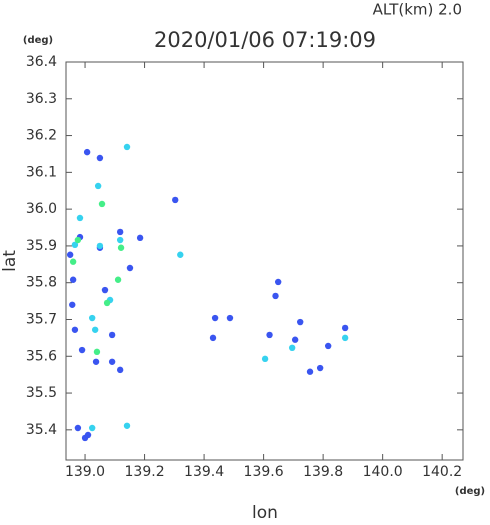  I want to click on x-tick-label: 139.2, so click(145, 472).